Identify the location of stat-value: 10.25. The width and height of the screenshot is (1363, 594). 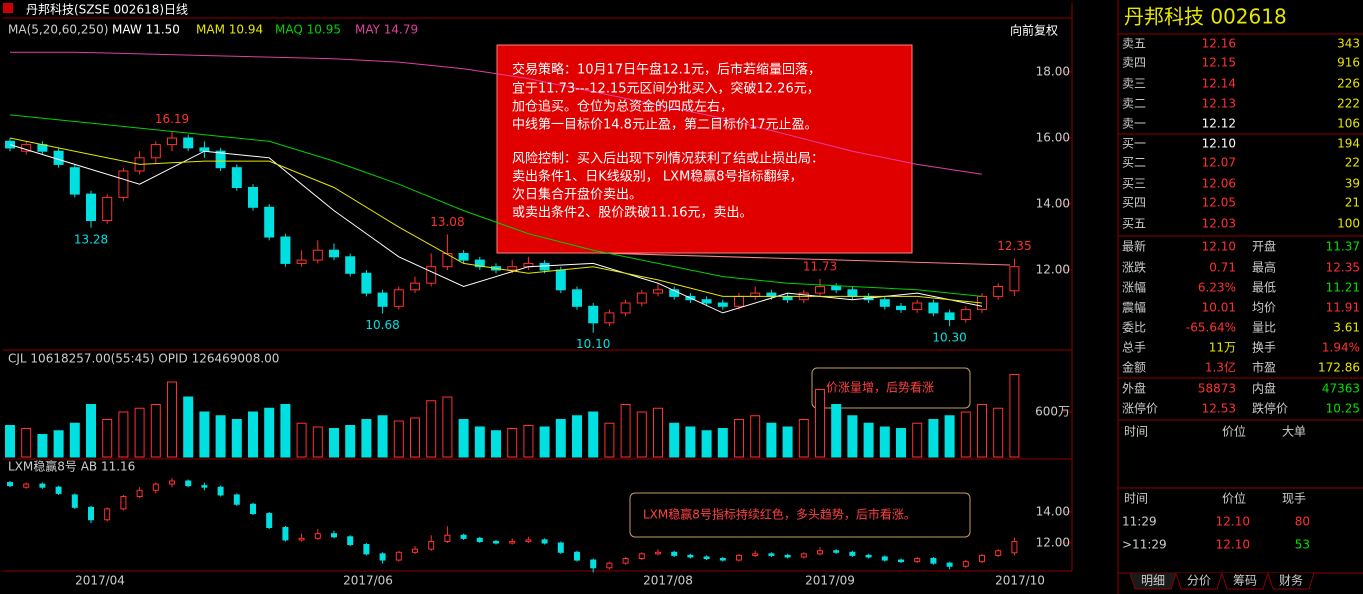
(1343, 409).